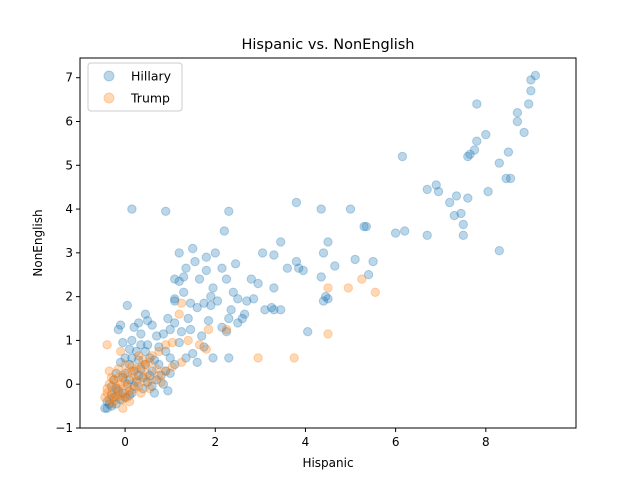 This screenshot has width=640, height=480. Describe the element at coordinates (305, 438) in the screenshot. I see `x-axis: 0 2 4 6 8` at that location.